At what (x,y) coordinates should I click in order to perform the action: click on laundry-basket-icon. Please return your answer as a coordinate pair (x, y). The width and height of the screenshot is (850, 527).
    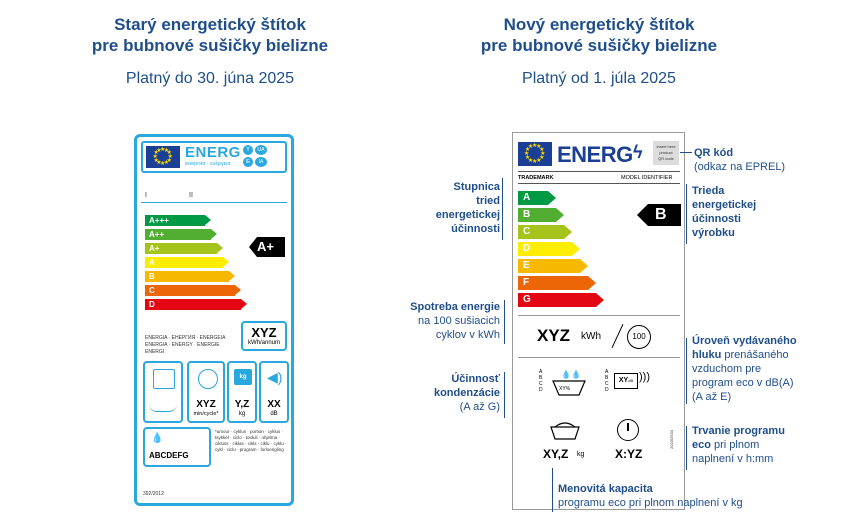
    Looking at the image, I should click on (565, 431).